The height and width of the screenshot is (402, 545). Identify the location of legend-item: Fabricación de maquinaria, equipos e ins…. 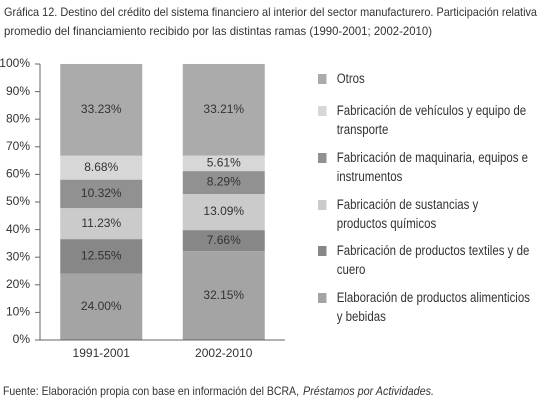
(424, 167).